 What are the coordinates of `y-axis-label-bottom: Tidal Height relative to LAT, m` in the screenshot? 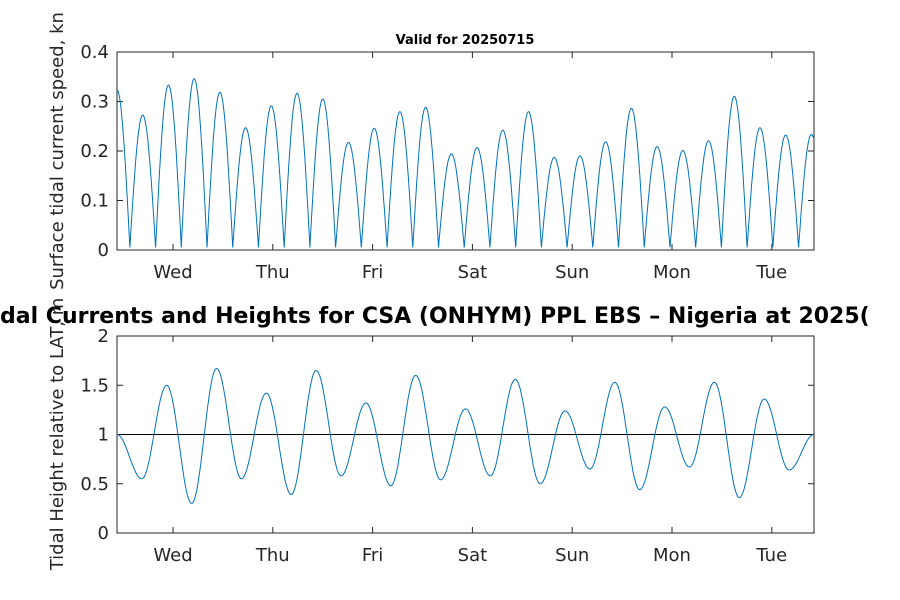 It's located at (57, 435).